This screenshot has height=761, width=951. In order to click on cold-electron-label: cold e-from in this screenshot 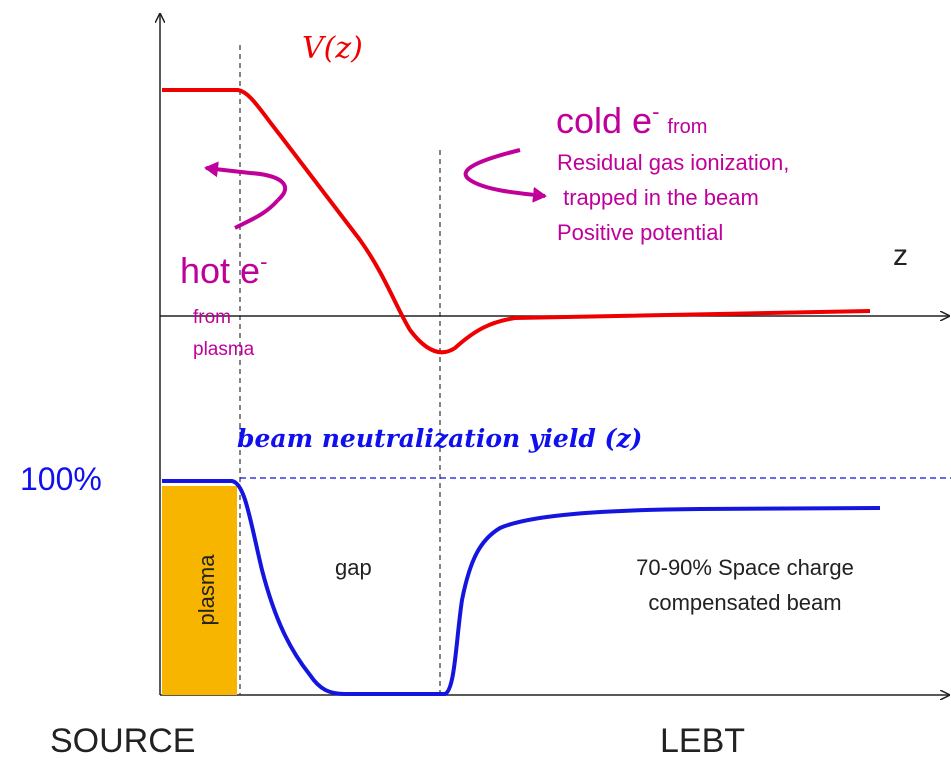, I will do `click(631, 120)`.